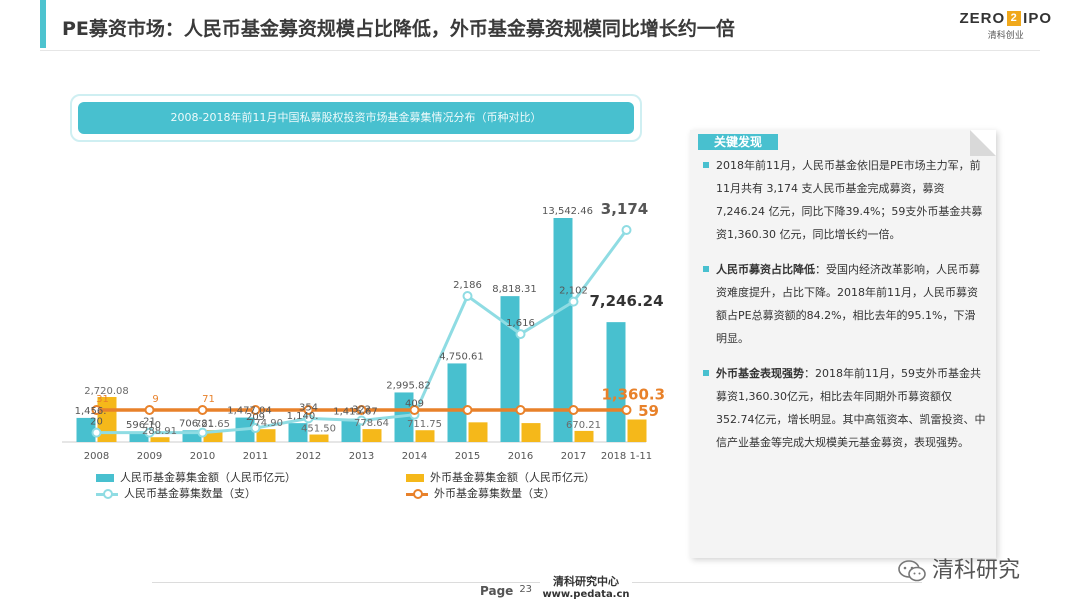 Image resolution: width=1080 pixels, height=608 pixels. I want to click on data-label-rmb-count: 354, so click(308, 407).